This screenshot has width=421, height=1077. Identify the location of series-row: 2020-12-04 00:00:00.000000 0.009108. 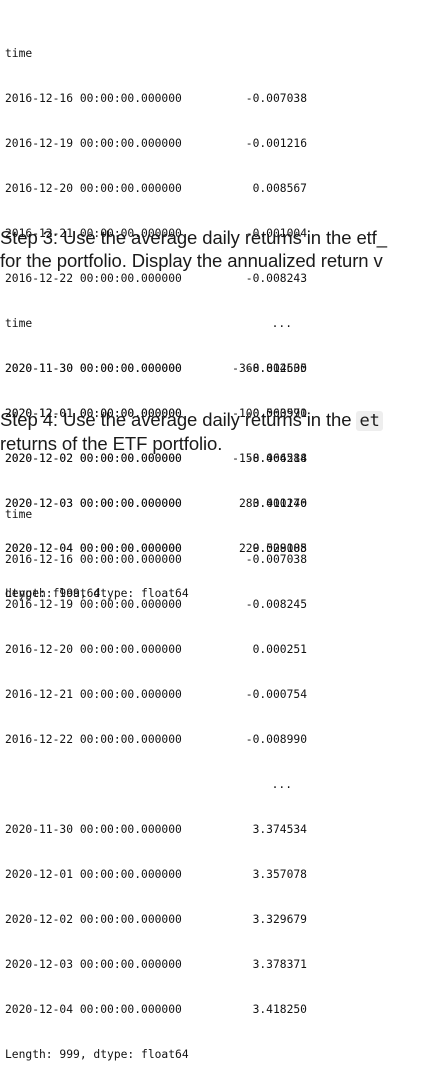
(156, 548).